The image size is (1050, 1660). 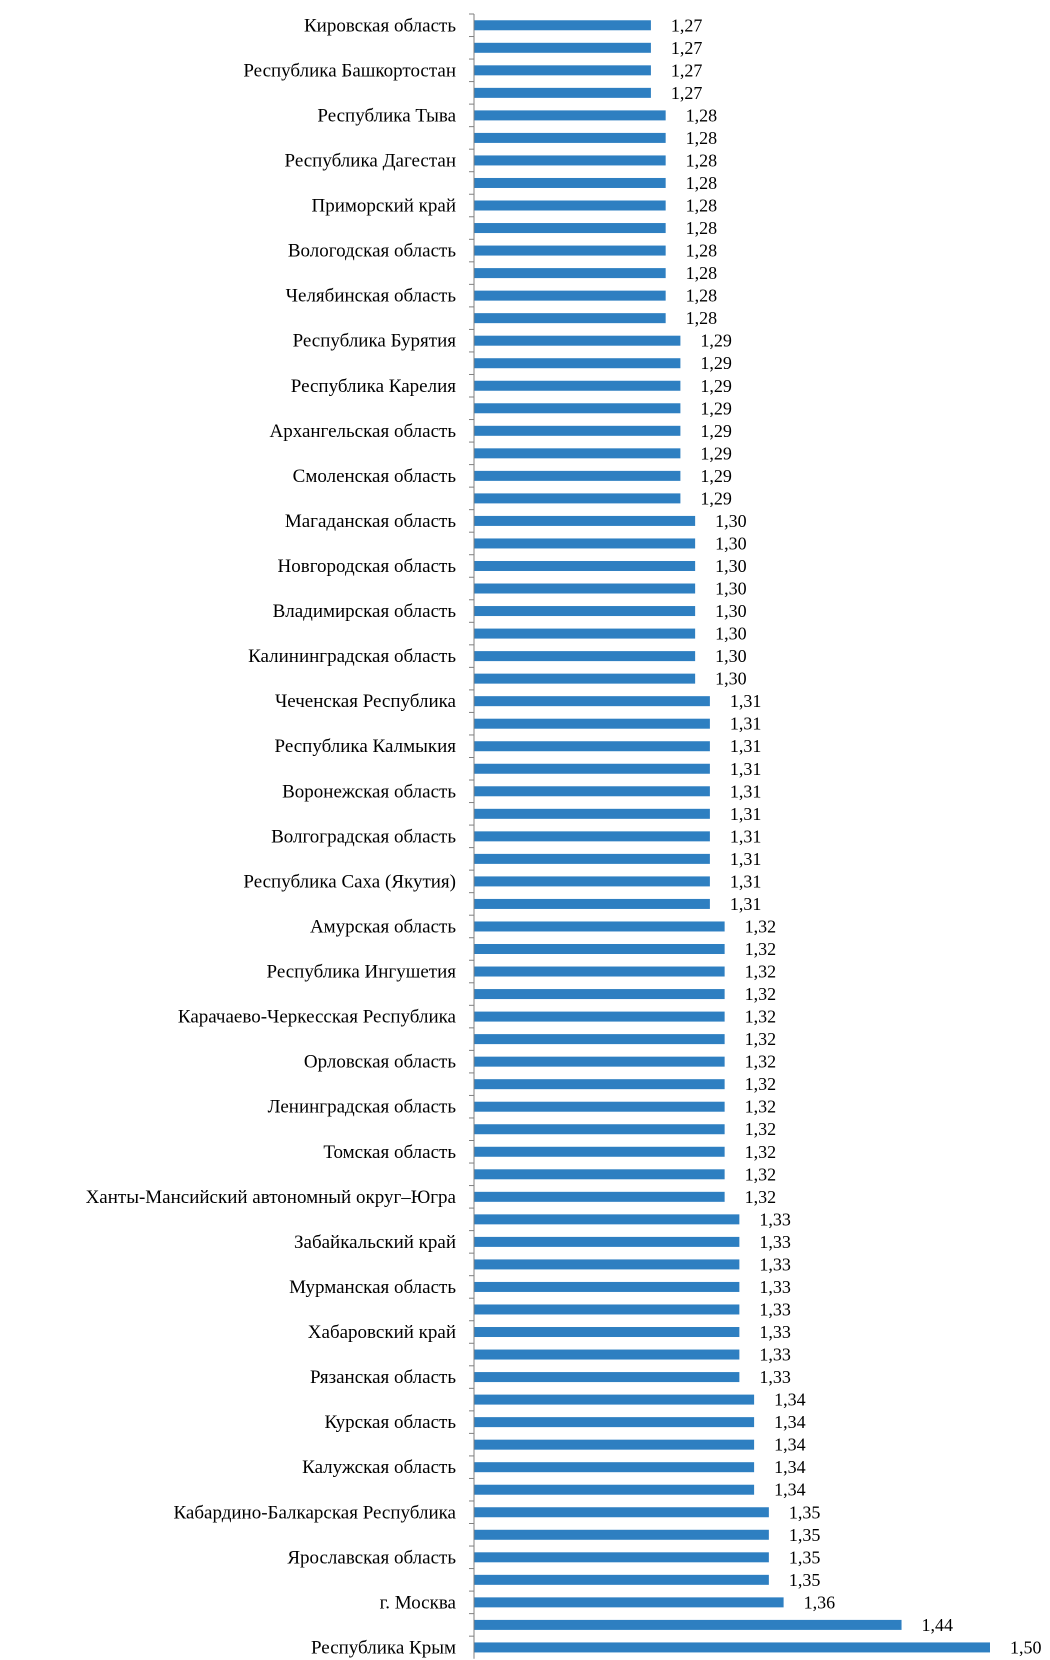 What do you see at coordinates (716, 341) in the screenshot?
I see `value-label-14: 1,29` at bounding box center [716, 341].